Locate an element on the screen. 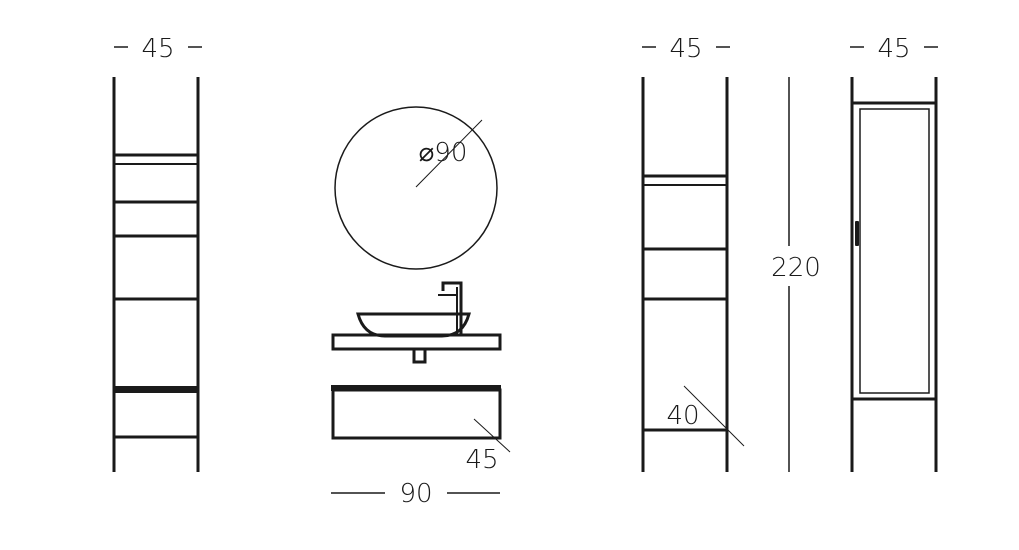  vanity-unit: ⌀90 45 90 is located at coordinates (421, 307).